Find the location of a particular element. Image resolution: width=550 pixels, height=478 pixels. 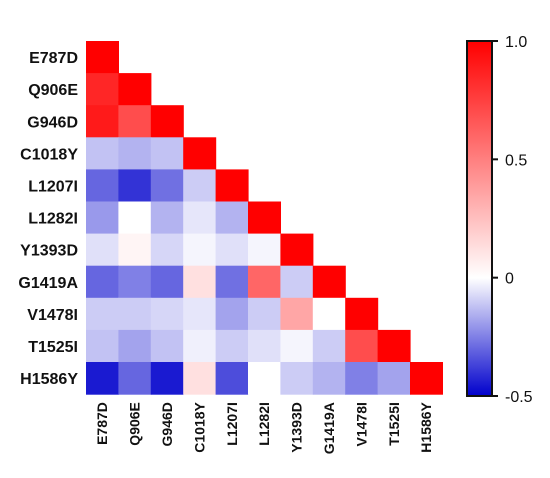

heatmap-cell-L1207I-L1207I is located at coordinates (232, 186).